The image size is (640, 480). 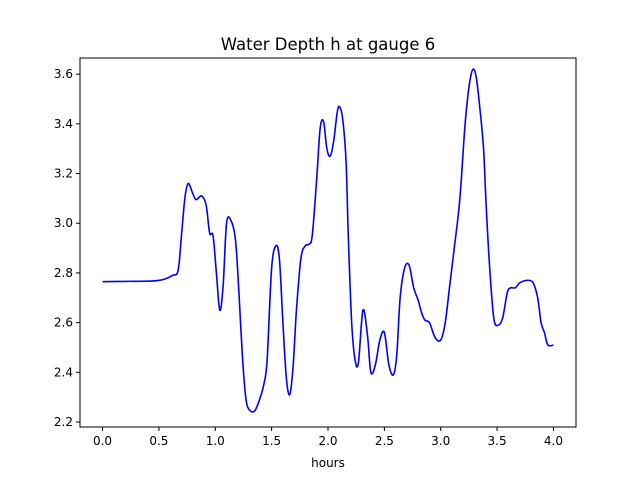 What do you see at coordinates (215, 441) in the screenshot?
I see `x-tick-label: 1.0` at bounding box center [215, 441].